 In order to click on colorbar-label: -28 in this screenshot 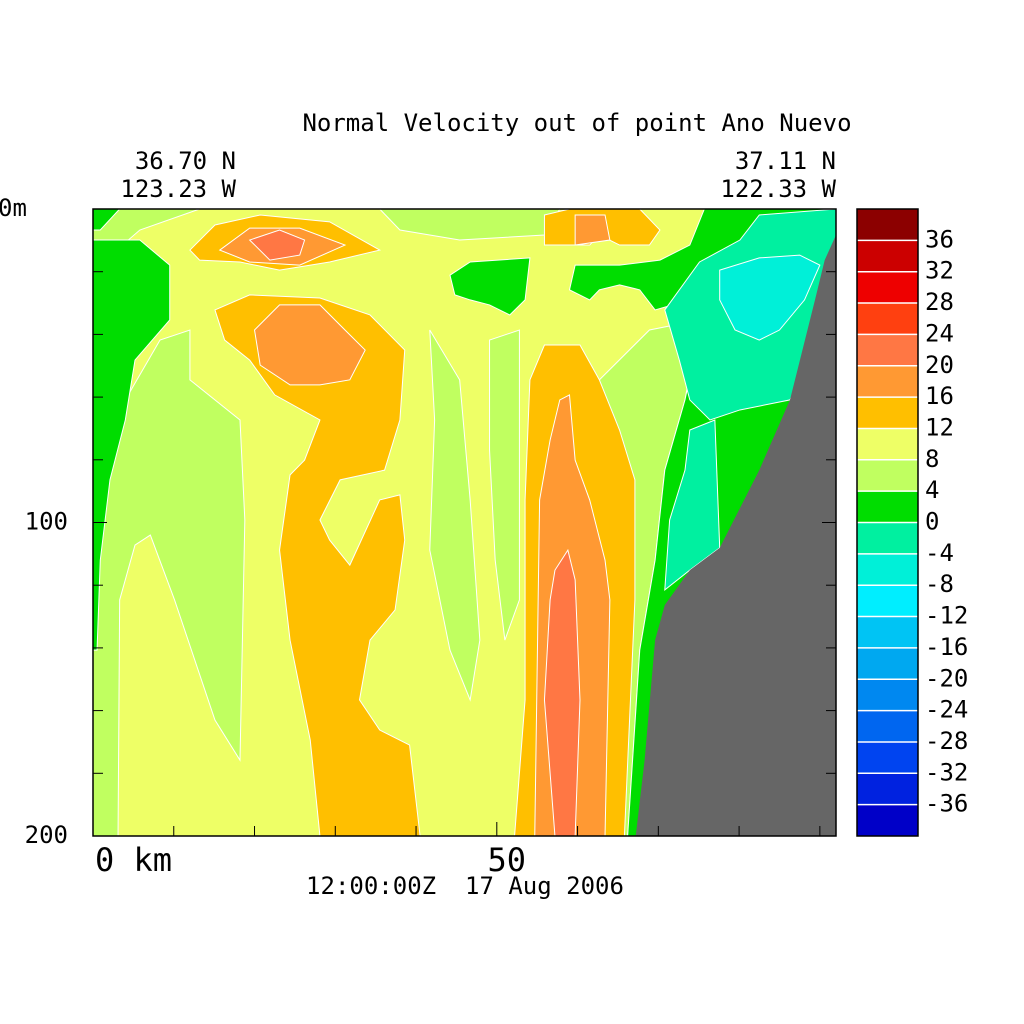, I will do `click(946, 741)`.